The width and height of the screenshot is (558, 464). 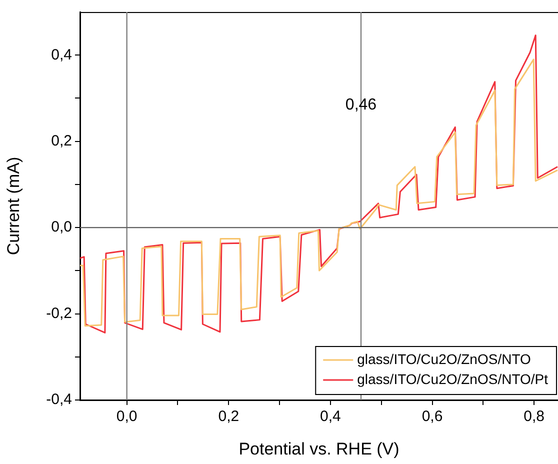 I want to click on legend-label: glass/ITO/Cu2O/ZnOS/NTO/Pt, so click(x=452, y=378).